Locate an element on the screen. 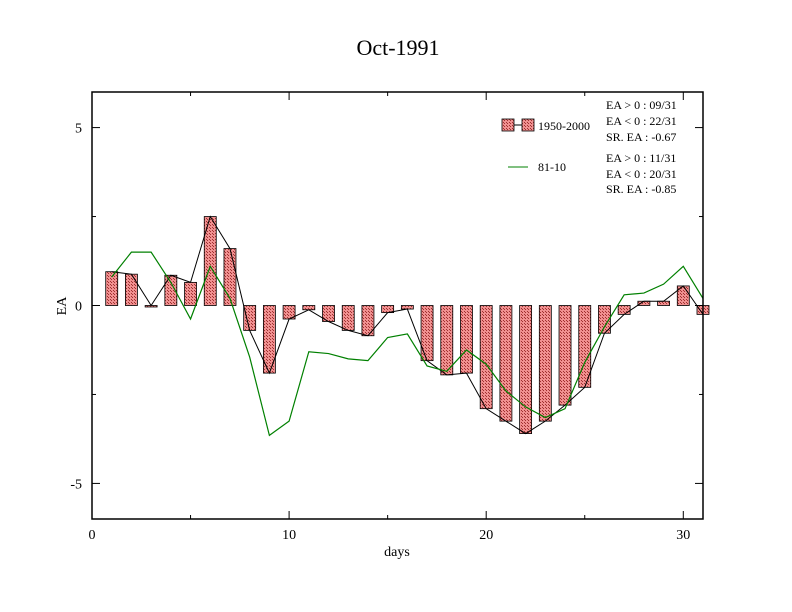 The height and width of the screenshot is (612, 792). y-tick-label-0: 0 is located at coordinates (78, 307).